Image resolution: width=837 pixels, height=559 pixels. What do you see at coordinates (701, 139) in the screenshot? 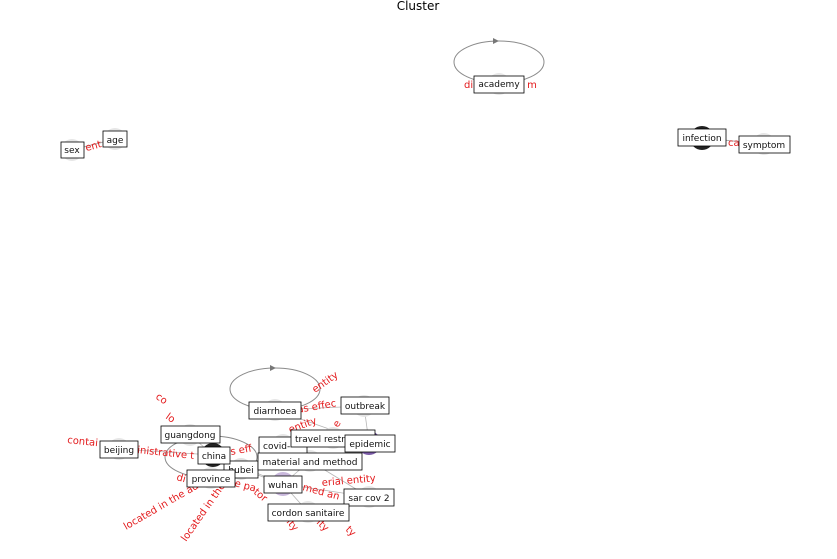
I see `node-label-infection: infection` at bounding box center [701, 139].